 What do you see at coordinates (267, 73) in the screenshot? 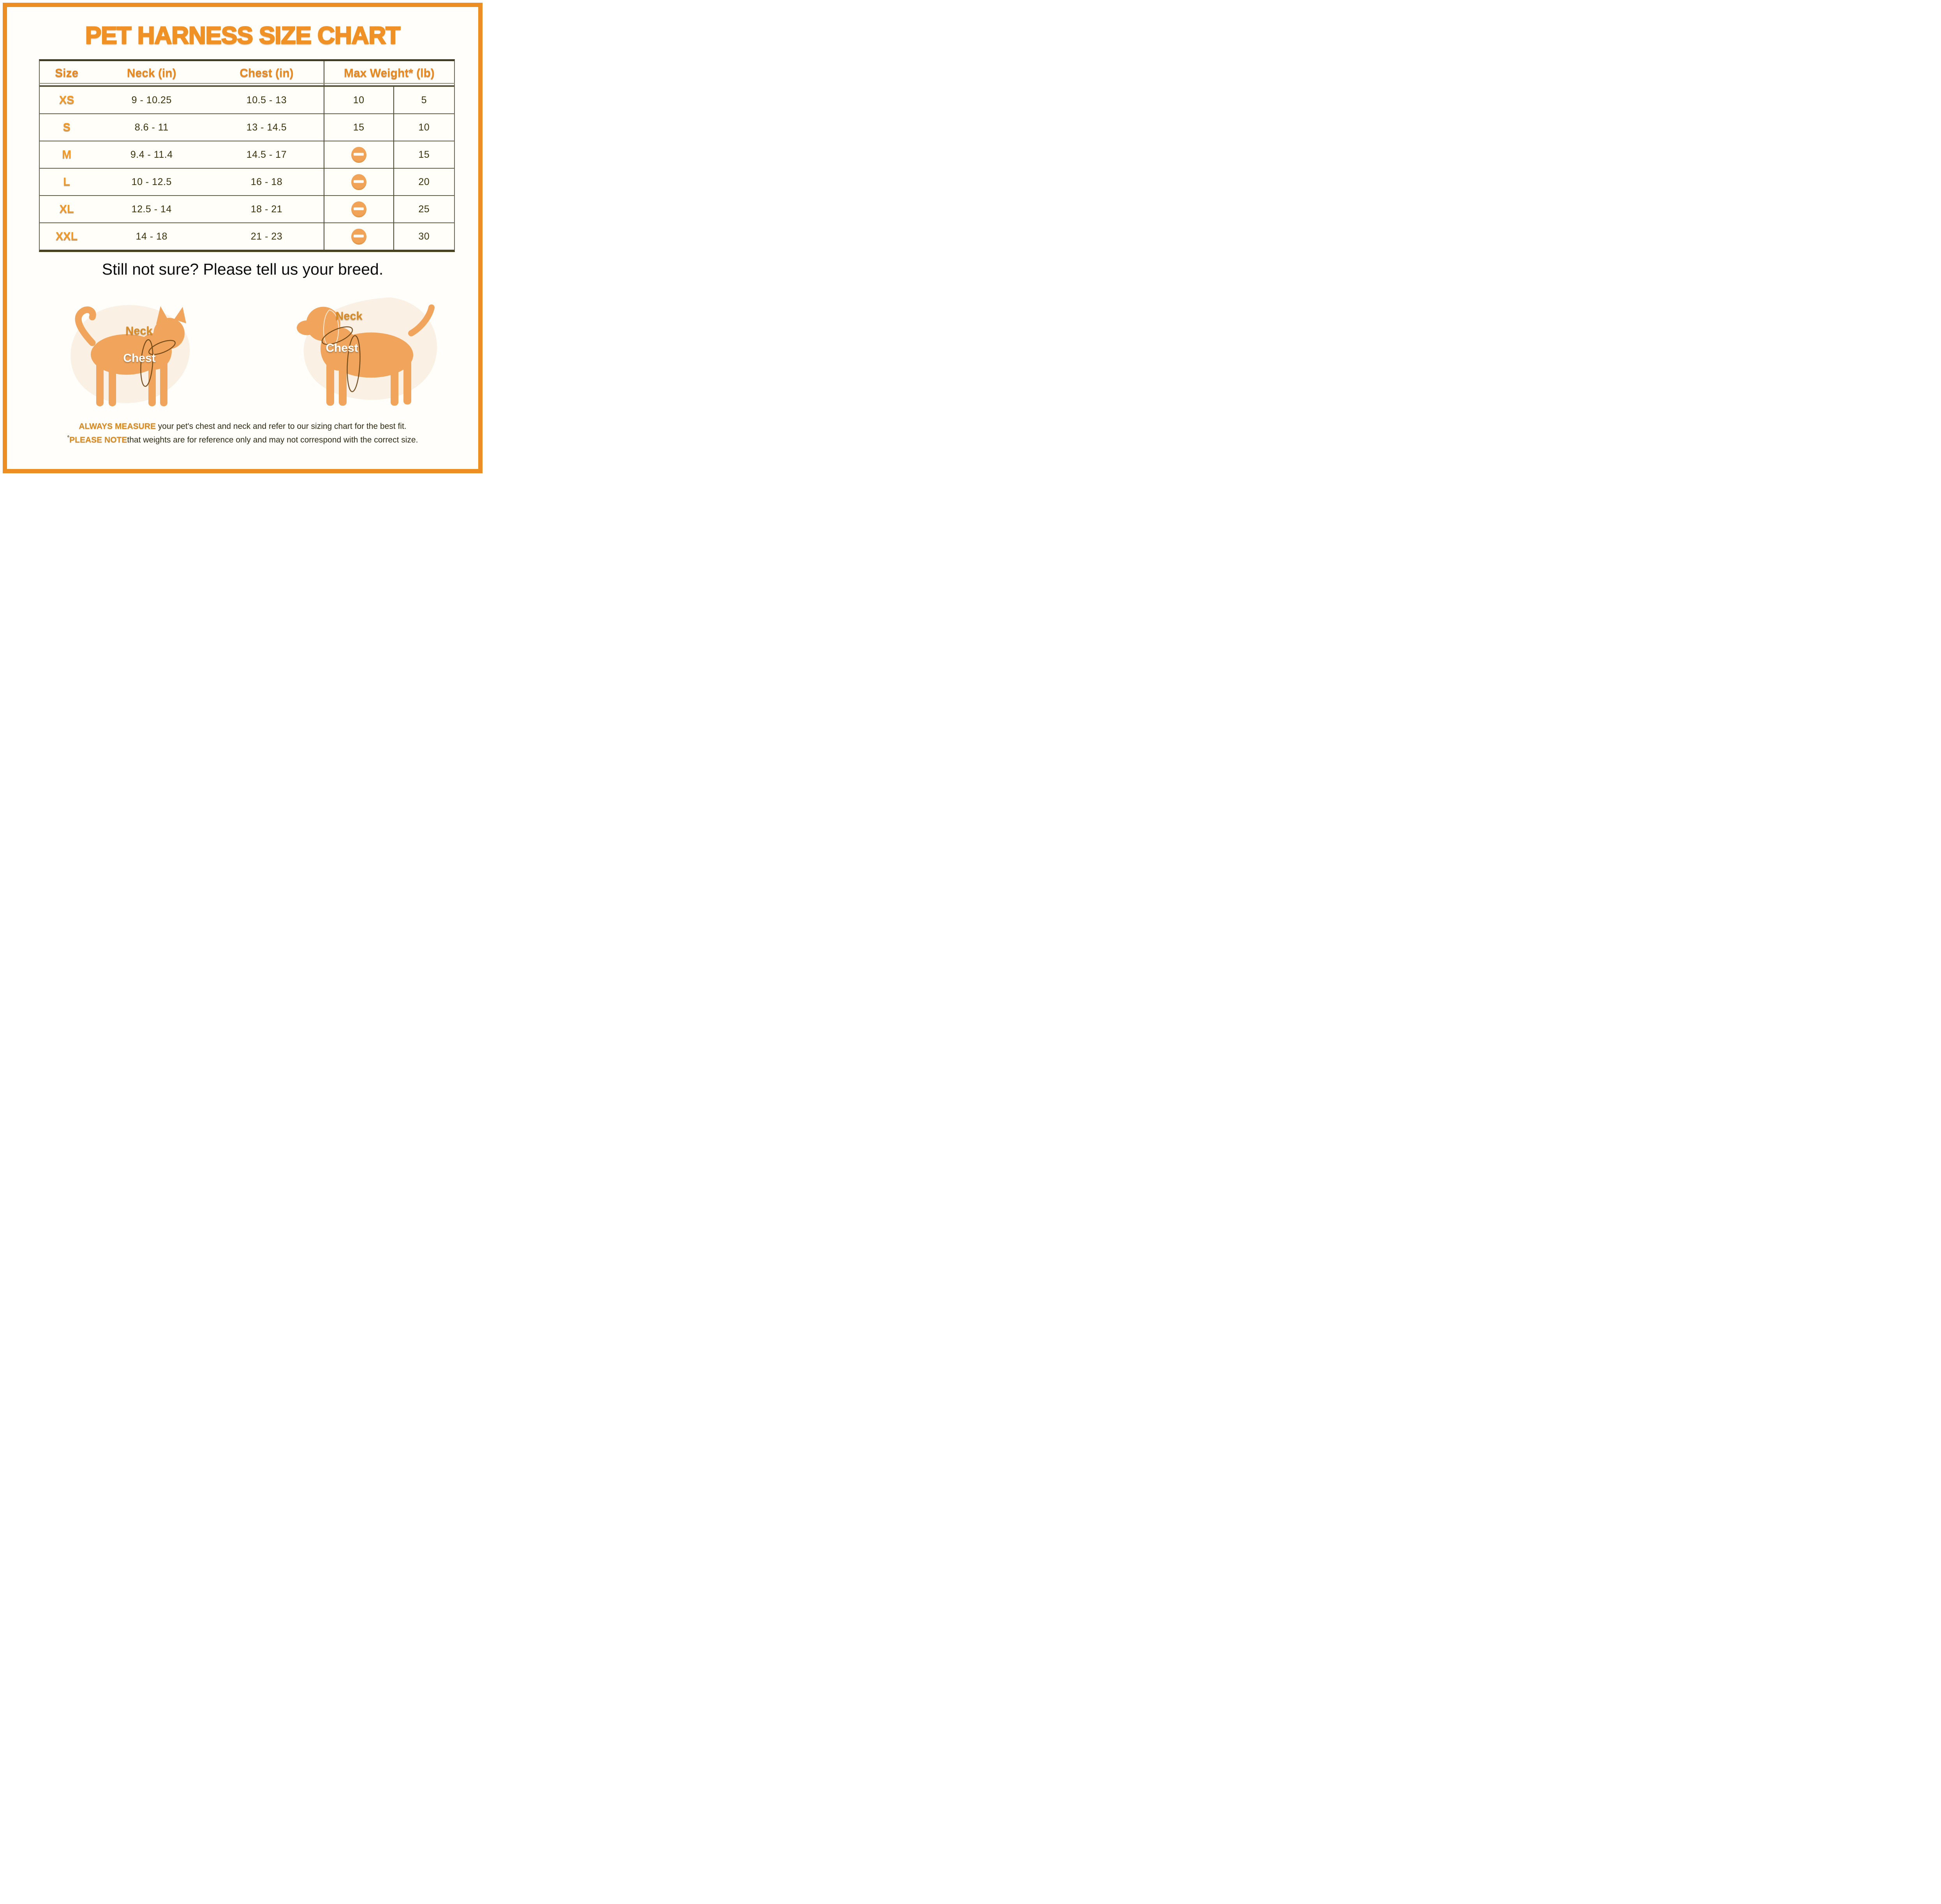
I see `col-header-chest: Chest (in)` at bounding box center [267, 73].